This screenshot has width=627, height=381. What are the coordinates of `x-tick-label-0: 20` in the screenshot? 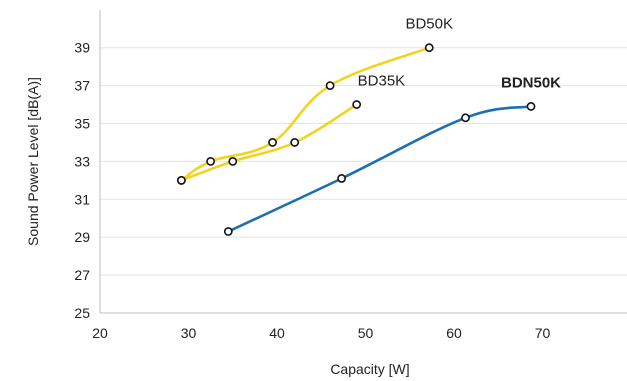 It's located at (100, 333).